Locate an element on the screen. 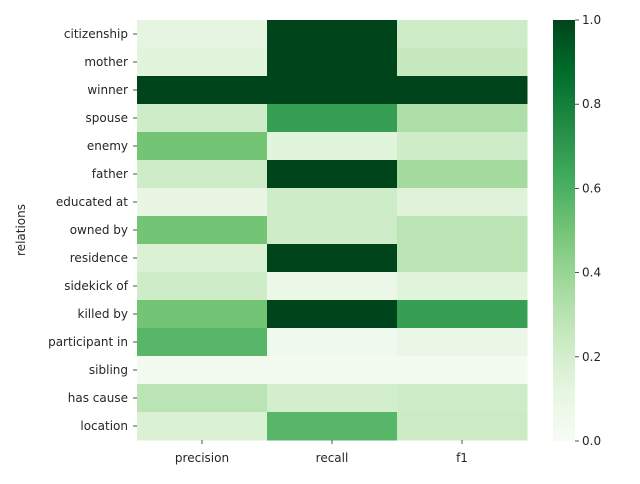 This screenshot has width=640, height=484. heatmap-cell-mother-precision is located at coordinates (202, 62).